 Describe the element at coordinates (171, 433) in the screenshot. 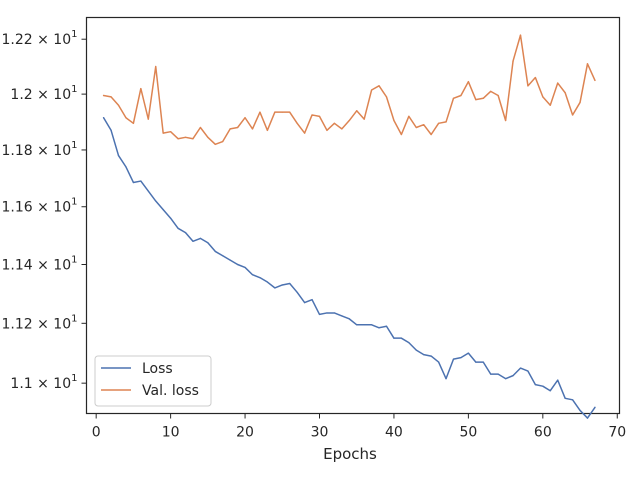

I see `x-tick-label: 10` at that location.